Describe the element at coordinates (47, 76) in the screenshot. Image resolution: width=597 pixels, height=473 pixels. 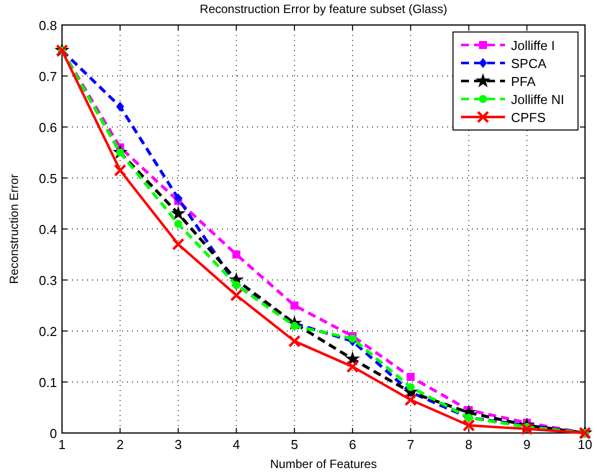
I see `y-tick-label: 0.7` at that location.